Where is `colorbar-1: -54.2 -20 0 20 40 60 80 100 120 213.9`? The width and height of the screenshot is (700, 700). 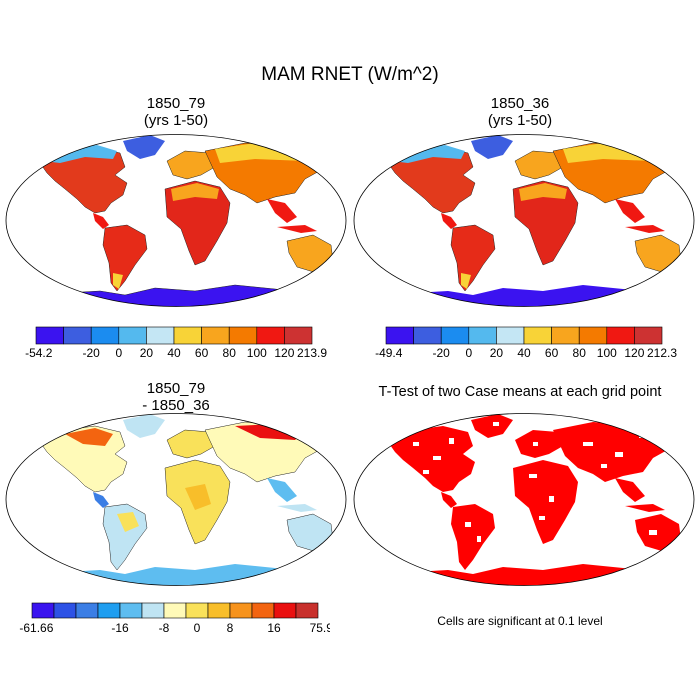 colorbar-1: -54.2 -20 0 20 40 60 80 100 120 213.9 is located at coordinates (176, 343).